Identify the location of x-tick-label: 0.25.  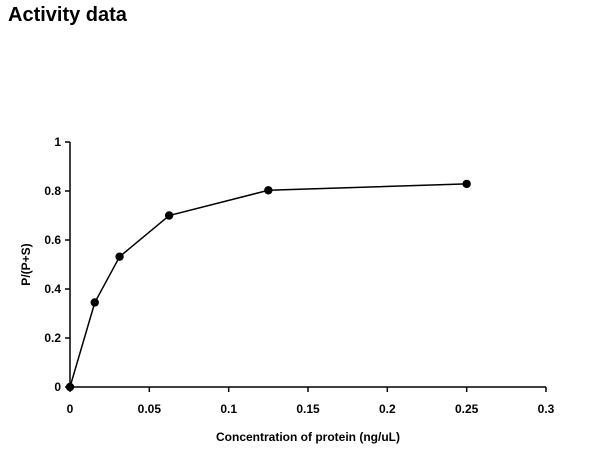
(467, 409).